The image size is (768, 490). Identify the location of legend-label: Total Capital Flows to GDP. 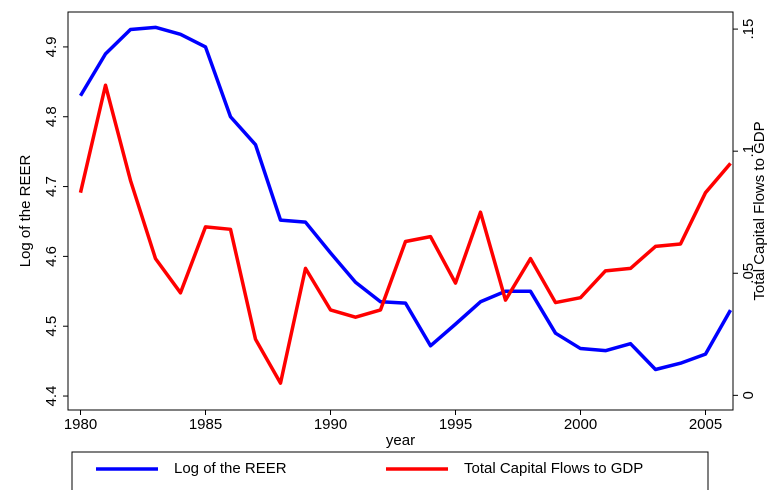
(553, 468).